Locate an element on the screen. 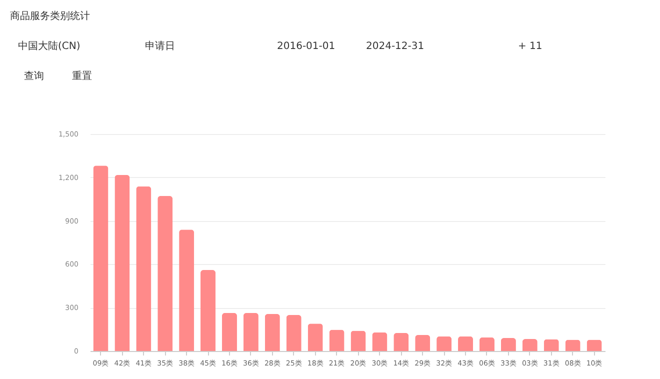  text: + 11 is located at coordinates (530, 46).